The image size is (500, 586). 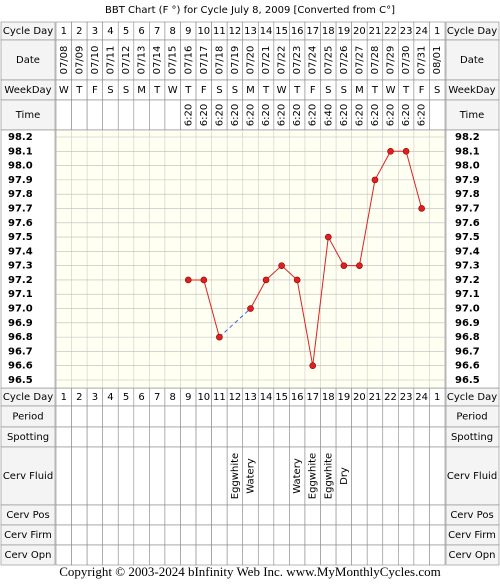 I want to click on vertical-text: 08/01, so click(x=437, y=60).